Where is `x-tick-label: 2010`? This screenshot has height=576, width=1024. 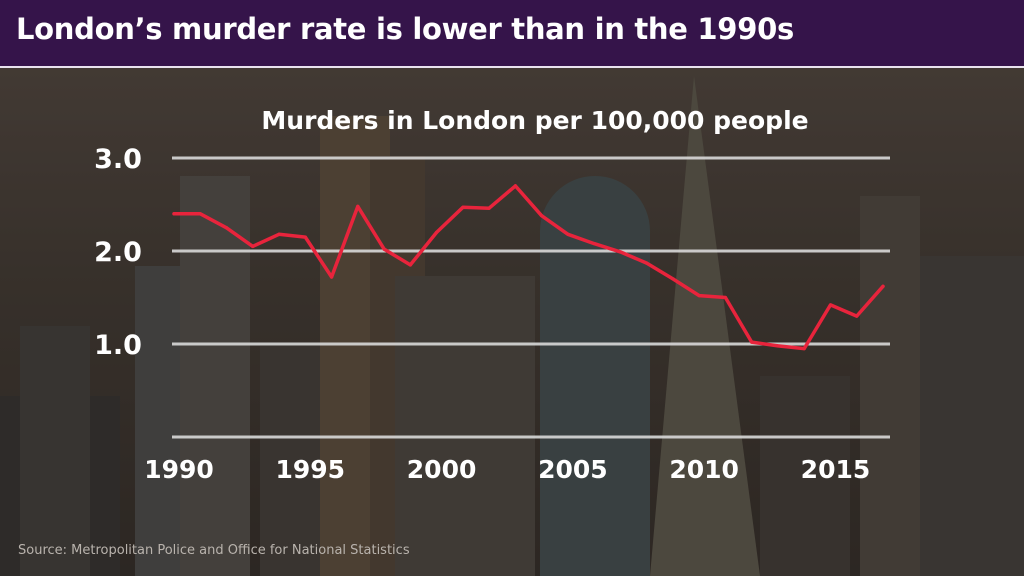 x-tick-label: 2010 is located at coordinates (704, 469).